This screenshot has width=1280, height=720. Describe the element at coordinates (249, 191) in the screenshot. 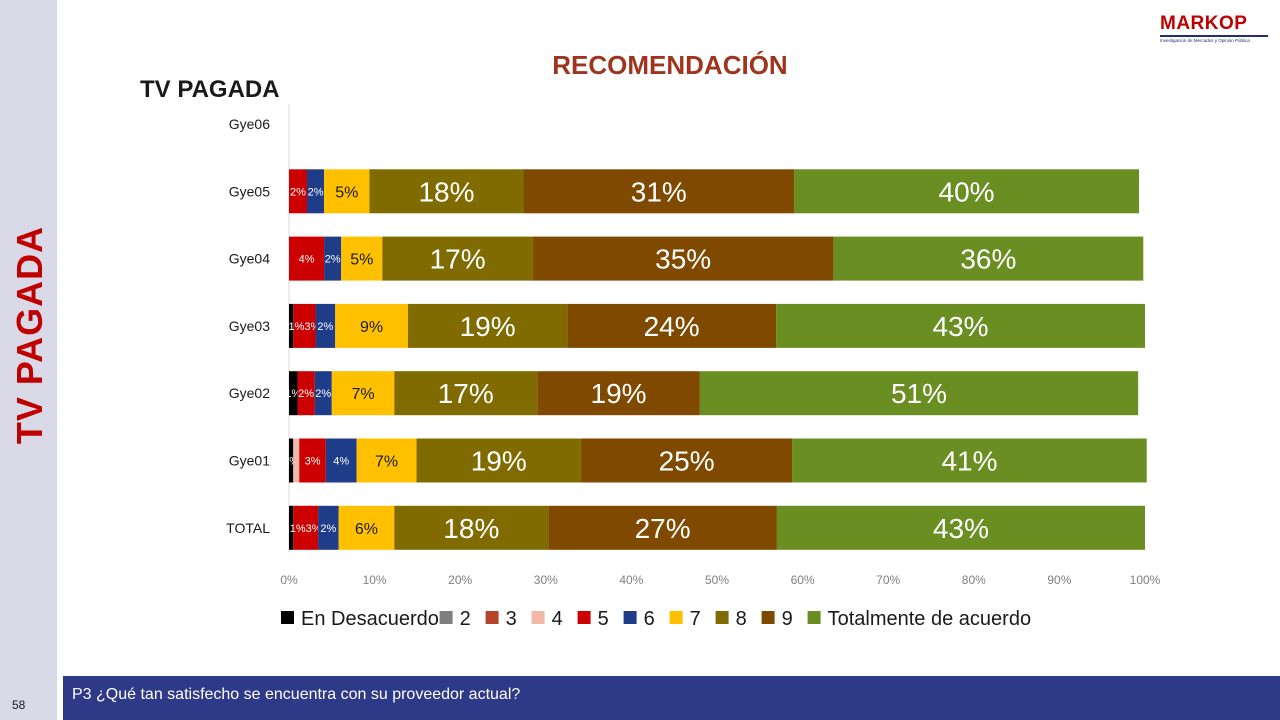

I see `category-label: Gye05` at that location.